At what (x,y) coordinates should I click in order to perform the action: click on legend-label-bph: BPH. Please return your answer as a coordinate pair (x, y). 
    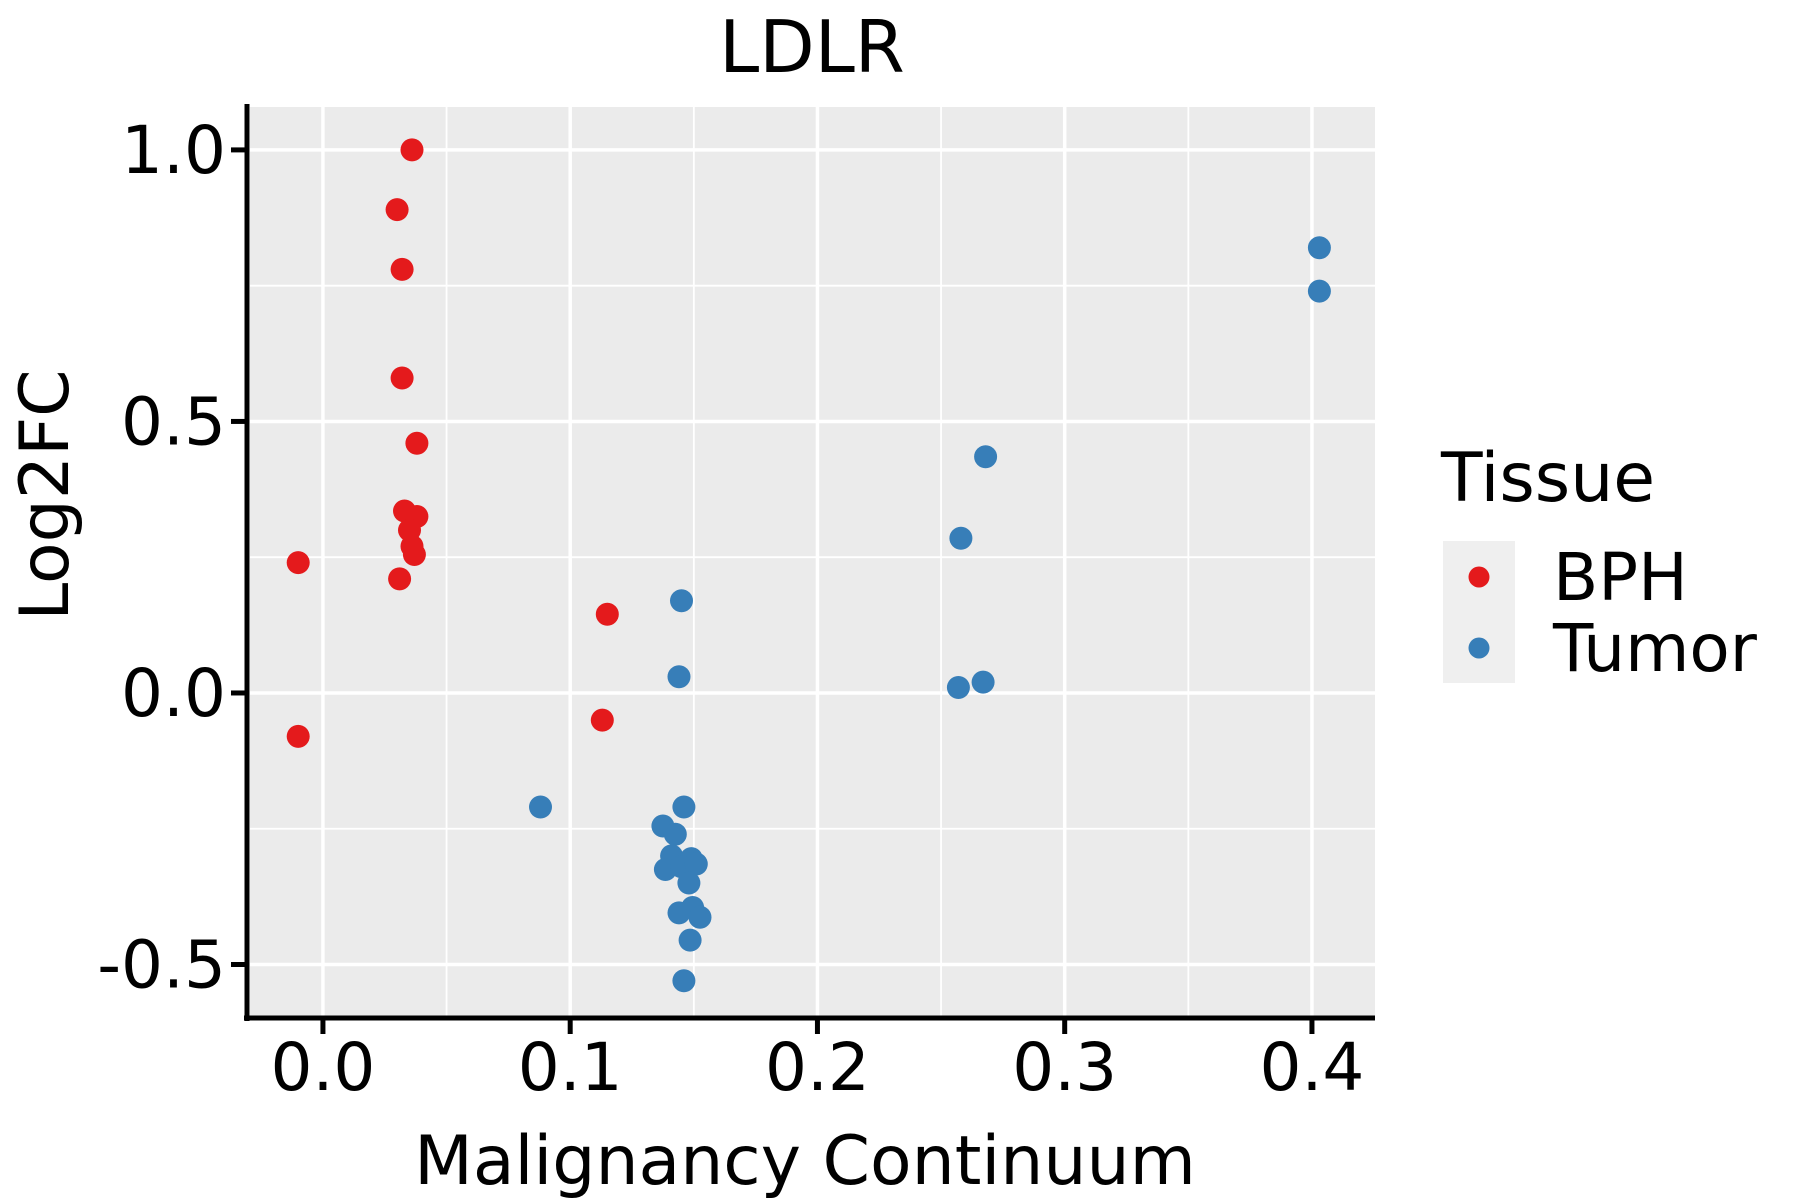
    Looking at the image, I should click on (1620, 577).